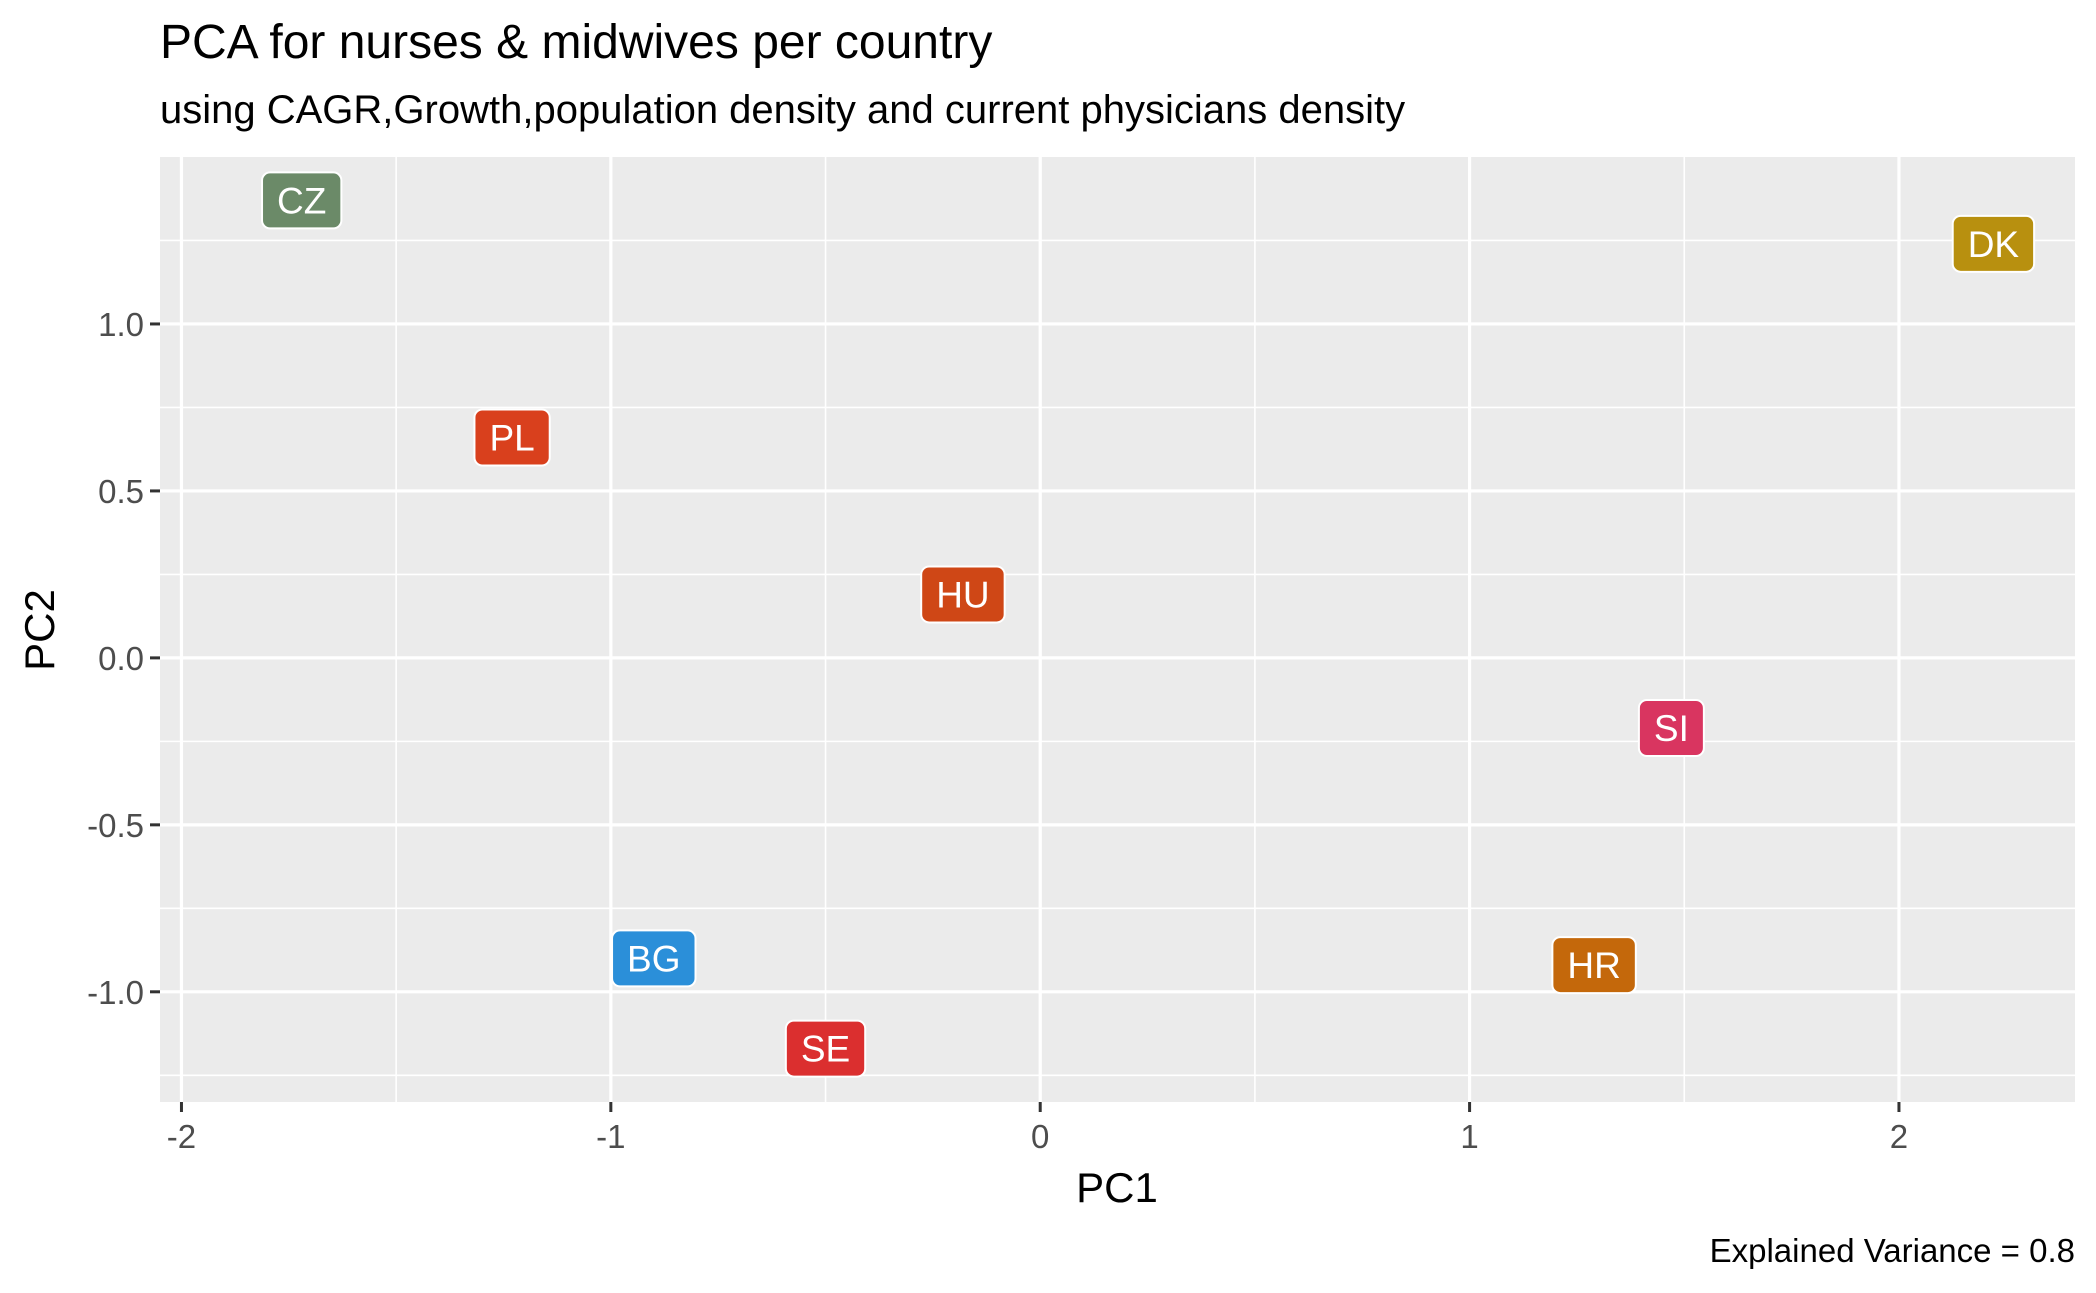 The height and width of the screenshot is (1293, 2096). Describe the element at coordinates (115, 825) in the screenshot. I see `y-tick-label: -0.5` at that location.